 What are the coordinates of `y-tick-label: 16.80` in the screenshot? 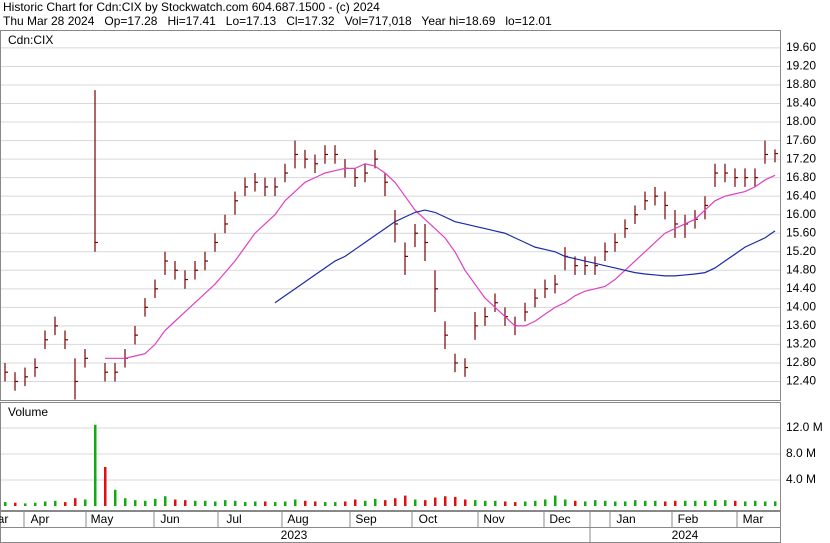 It's located at (801, 177).